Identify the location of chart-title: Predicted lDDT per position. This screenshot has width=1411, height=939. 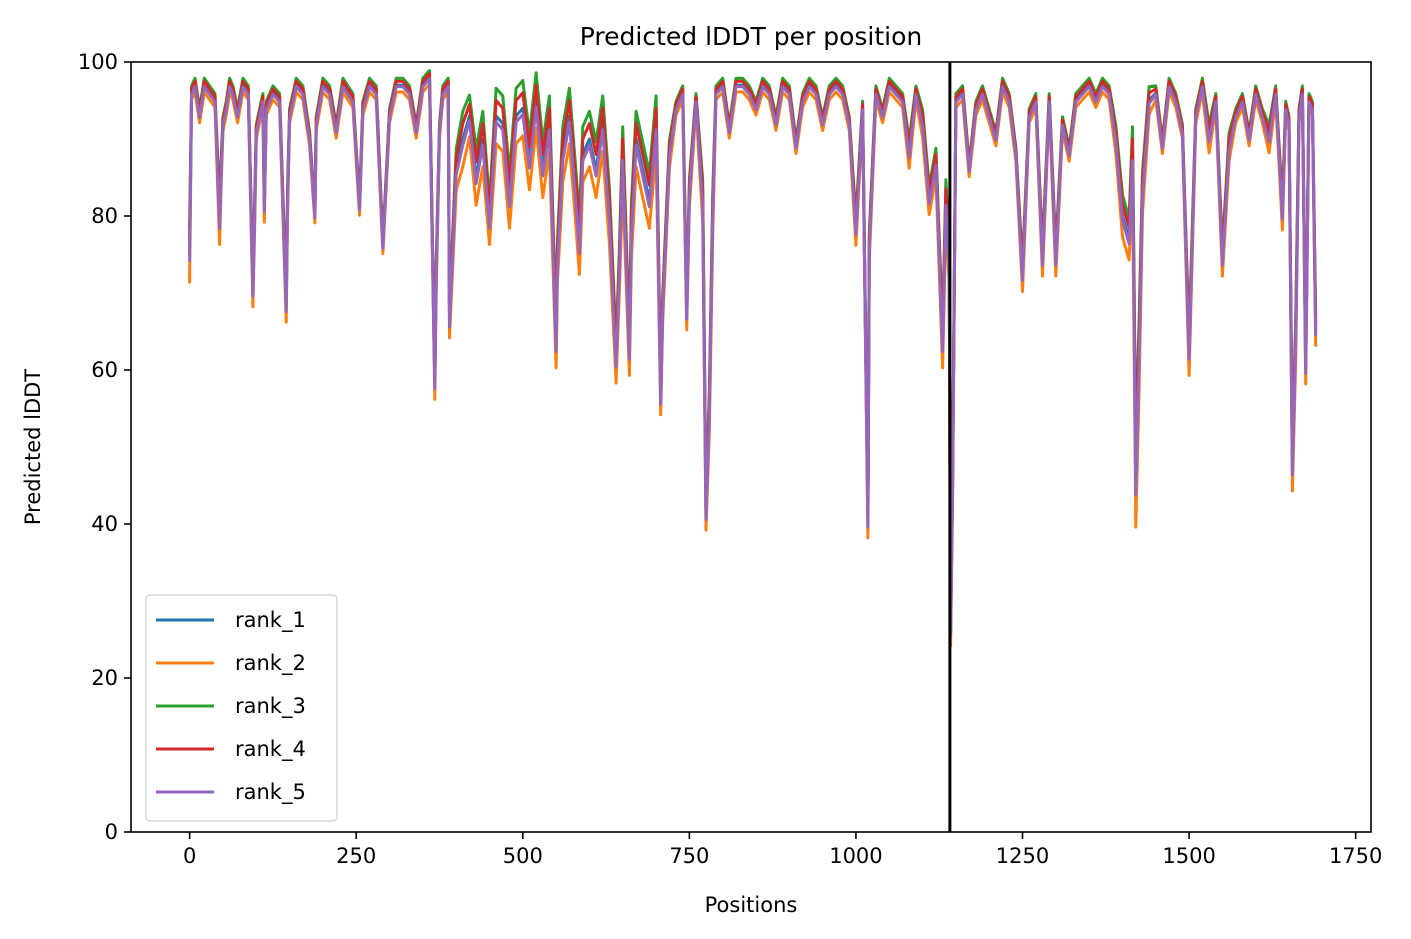
(751, 36).